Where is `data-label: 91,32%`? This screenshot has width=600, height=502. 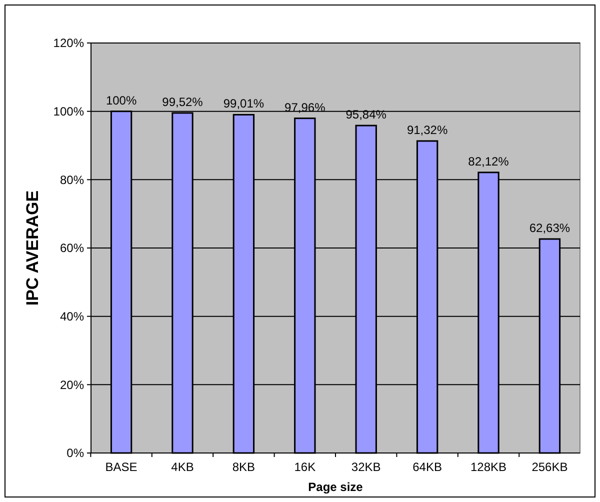 data-label: 91,32% is located at coordinates (427, 129).